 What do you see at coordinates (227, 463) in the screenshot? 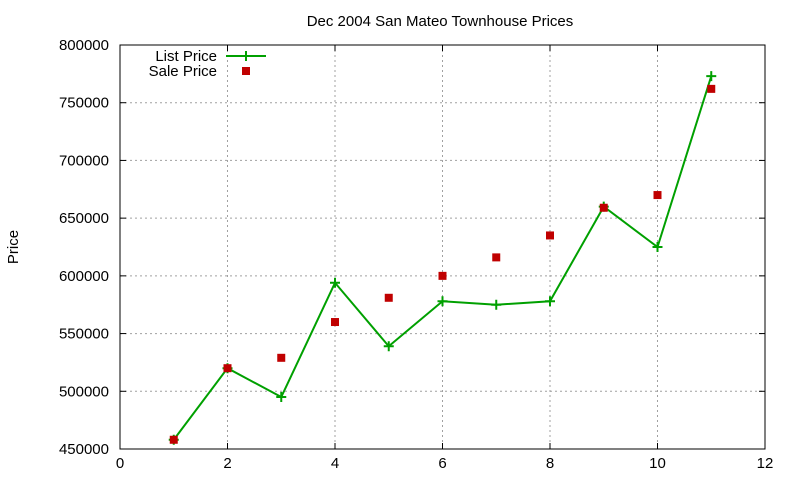
I see `x-tick-label: 2` at bounding box center [227, 463].